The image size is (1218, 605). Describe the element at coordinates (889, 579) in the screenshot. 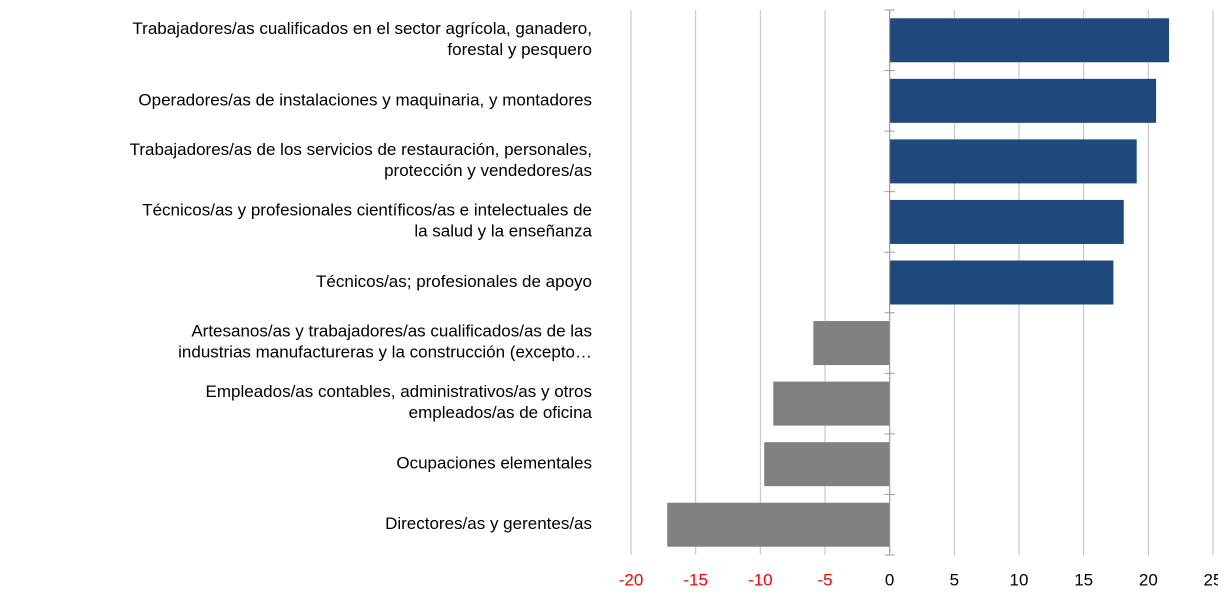

I see `x-tick-label: 0` at that location.